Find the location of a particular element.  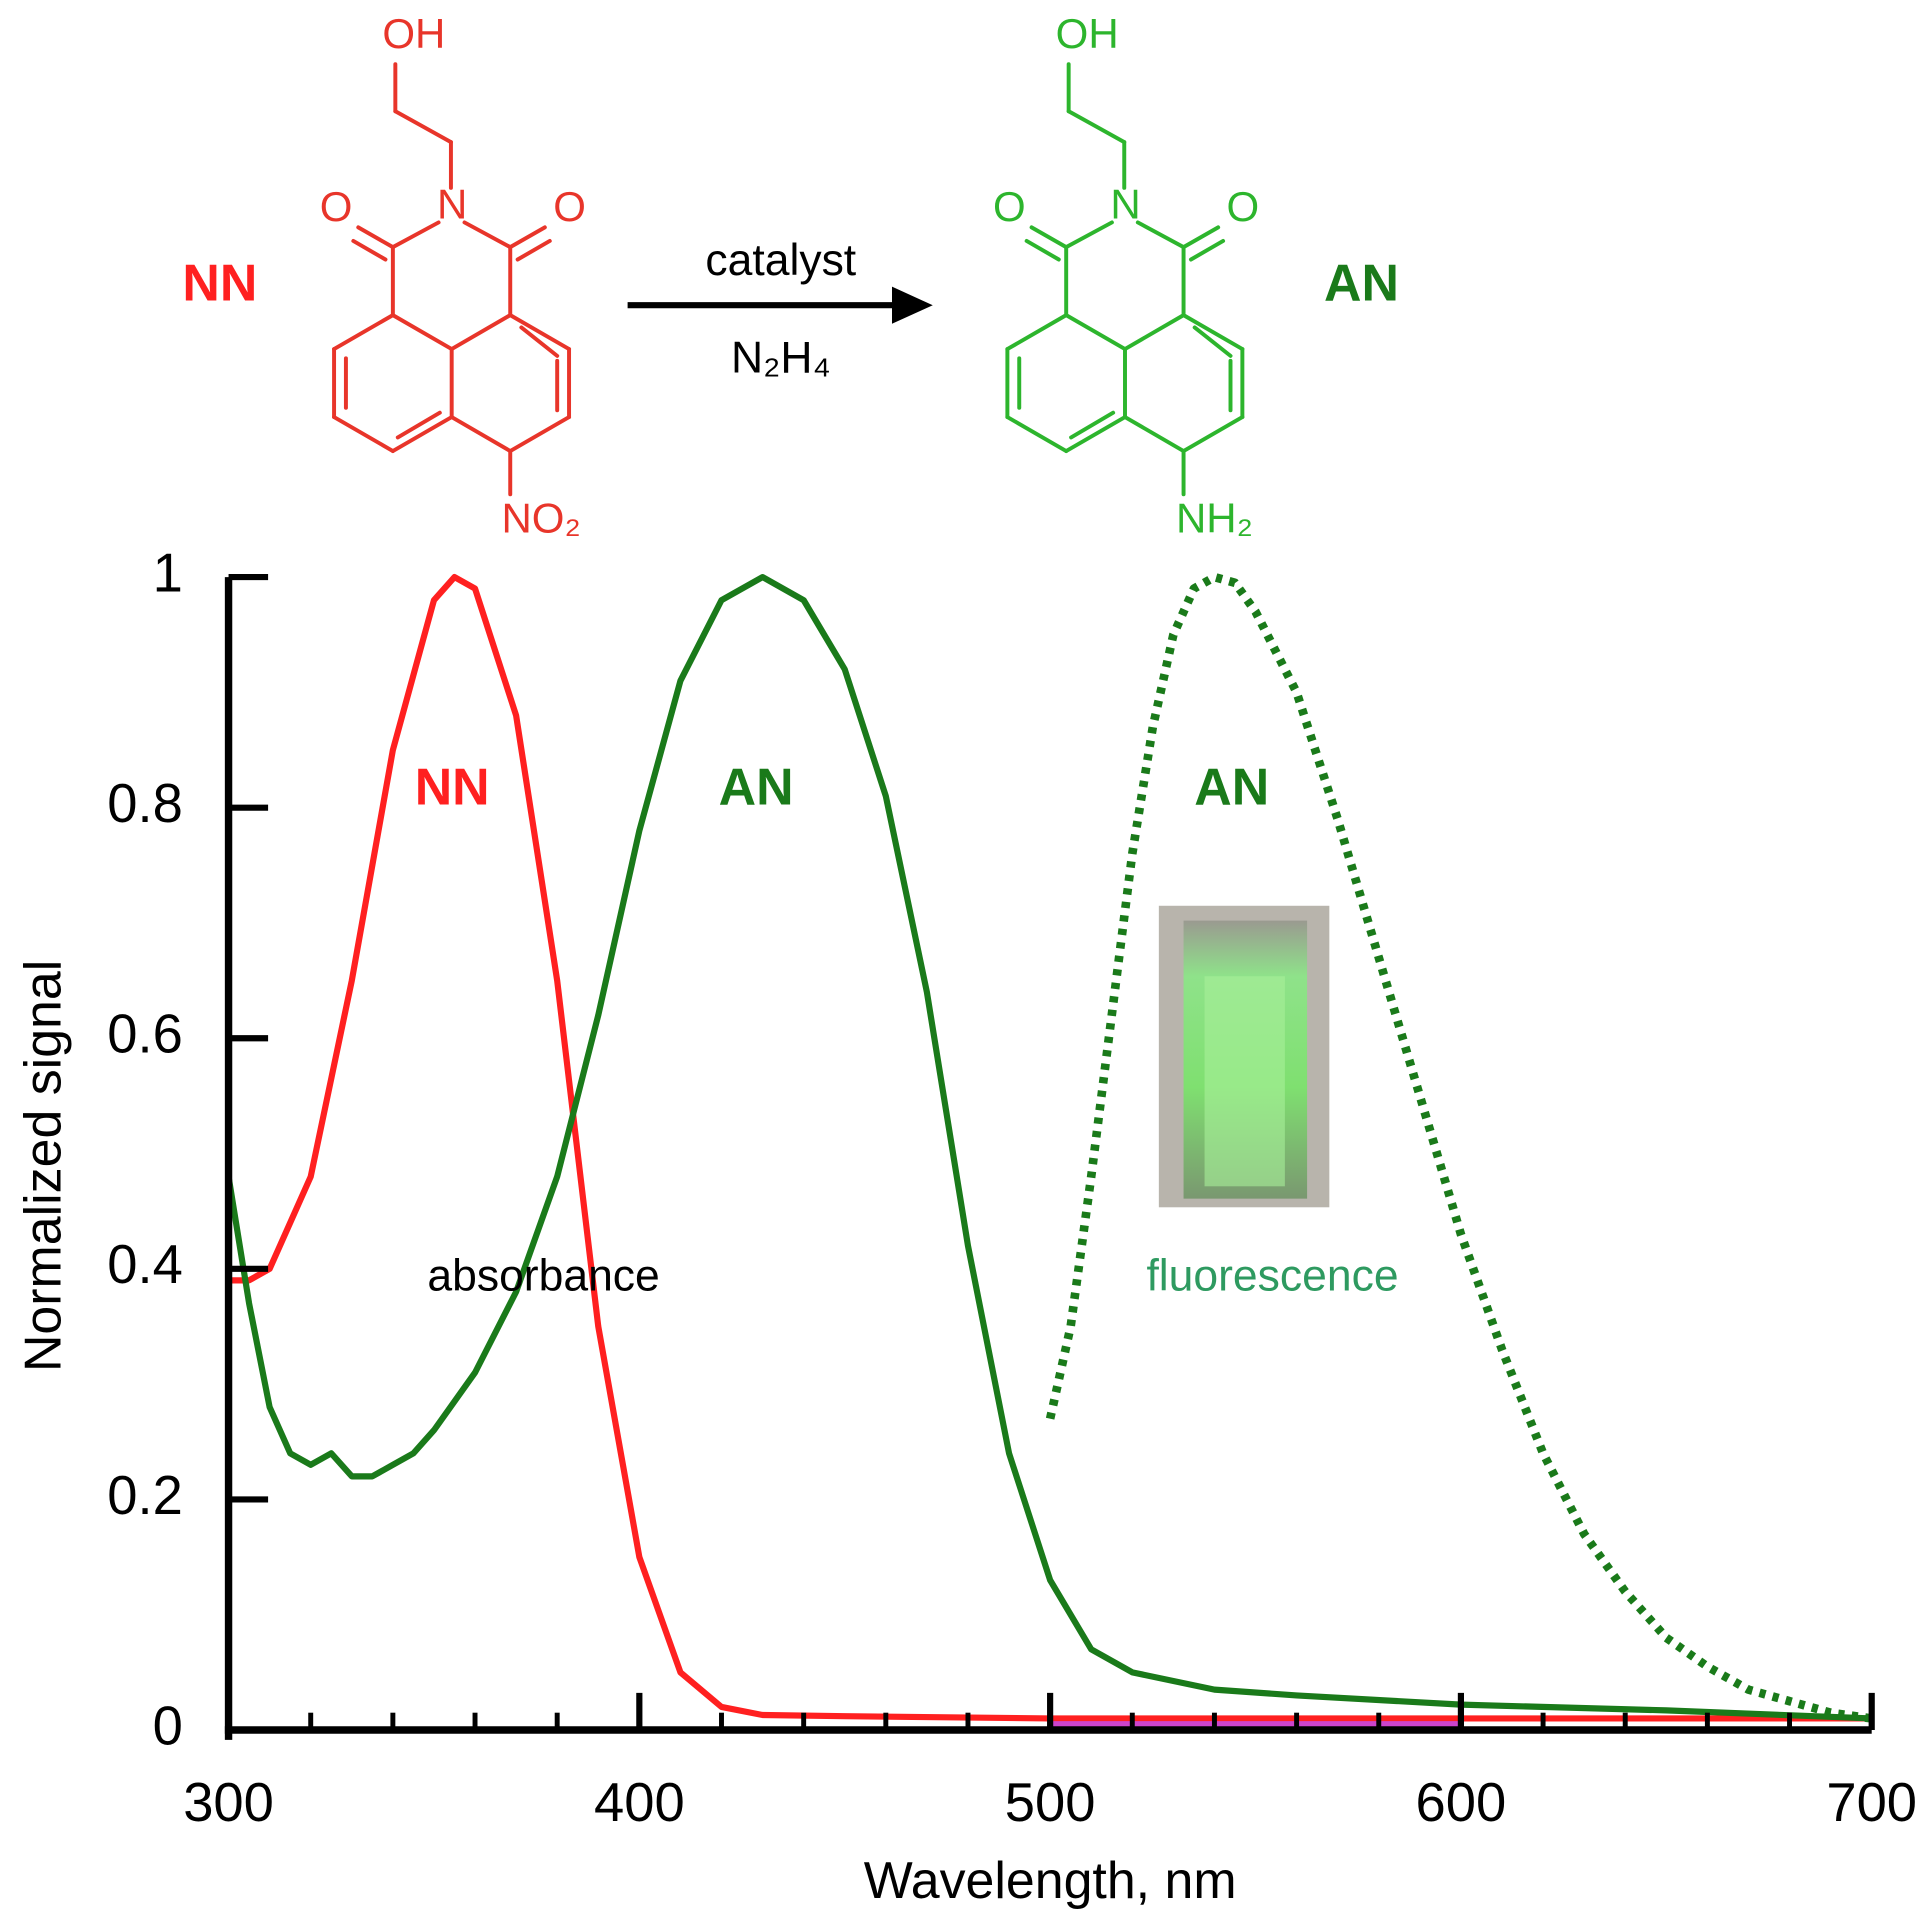

x-tick-label: 700 is located at coordinates (1871, 1802).